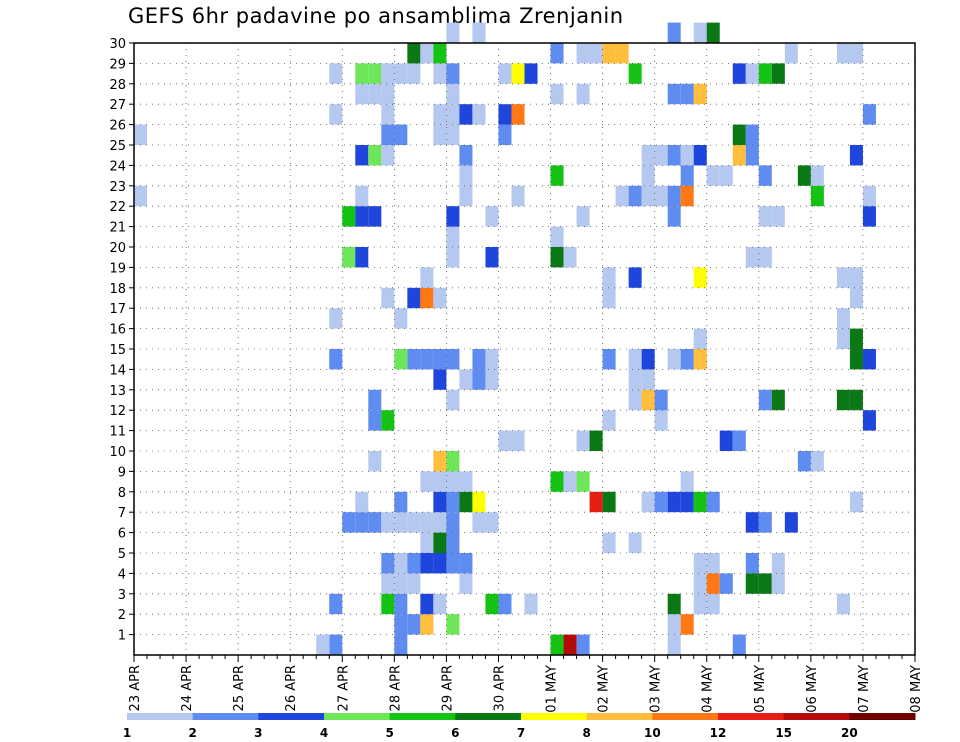 The width and height of the screenshot is (960, 742). What do you see at coordinates (192, 733) in the screenshot?
I see `colorbar-label: 2` at bounding box center [192, 733].